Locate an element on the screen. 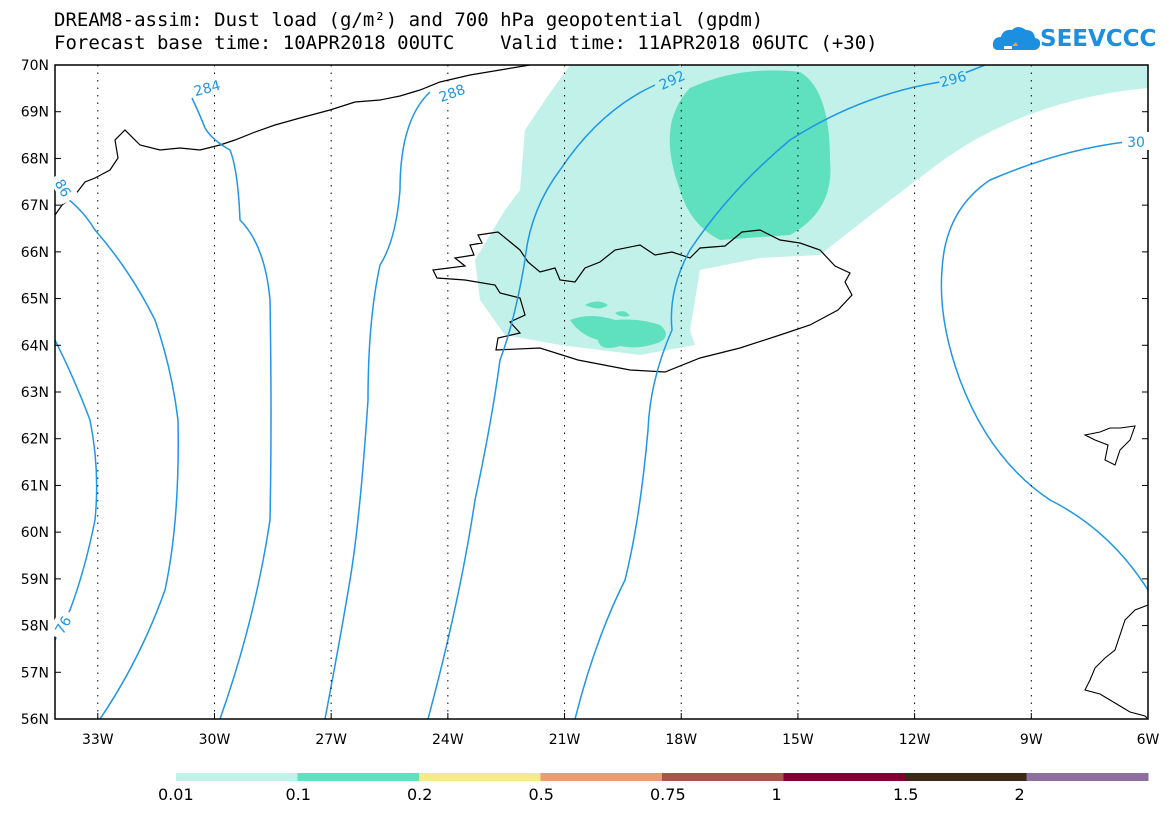 The width and height of the screenshot is (1175, 815). contour-label: 296 is located at coordinates (953, 80).